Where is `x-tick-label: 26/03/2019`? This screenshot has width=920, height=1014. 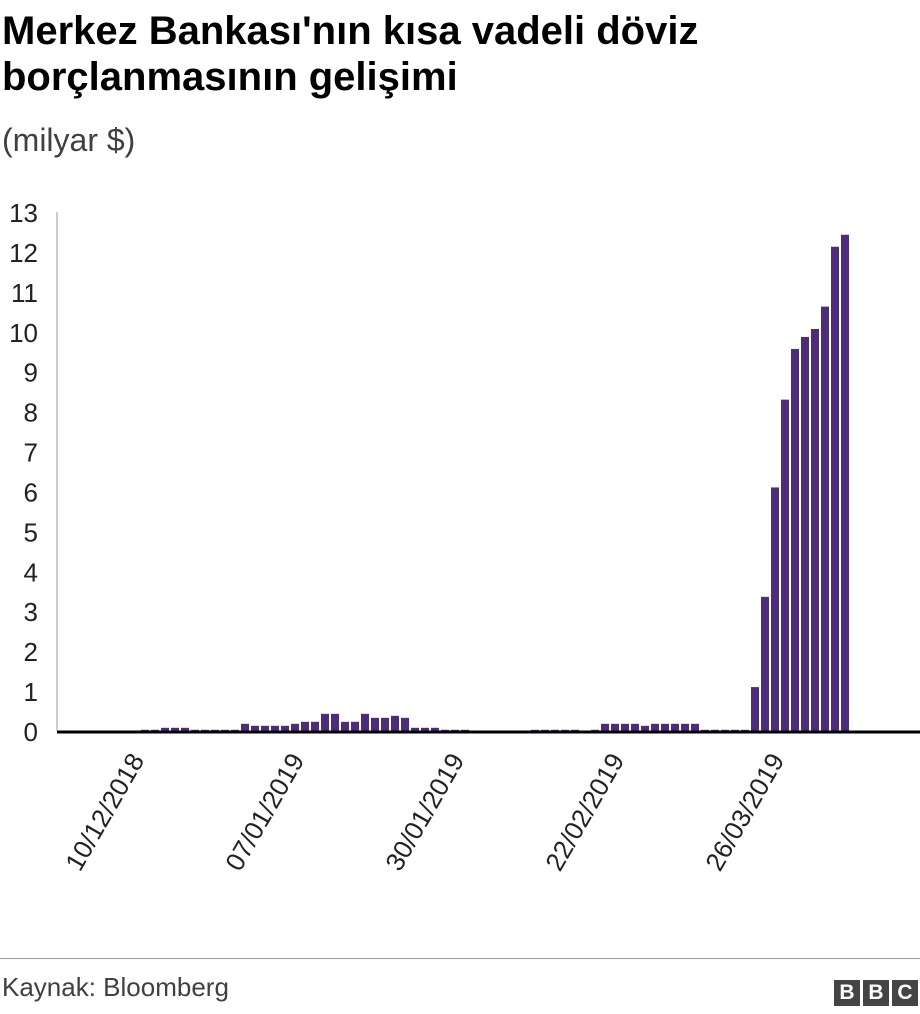 x-tick-label: 26/03/2019 is located at coordinates (744, 812).